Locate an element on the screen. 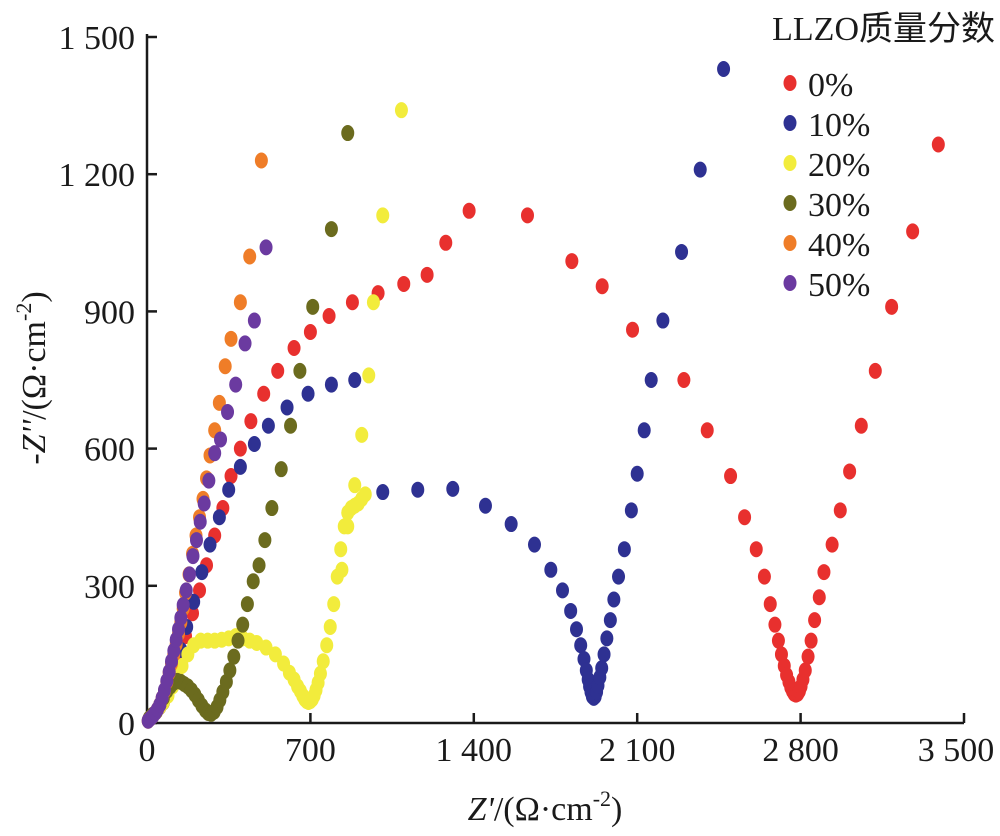 This screenshot has width=1000, height=836. x-tick-label: 700 is located at coordinates (310, 750).